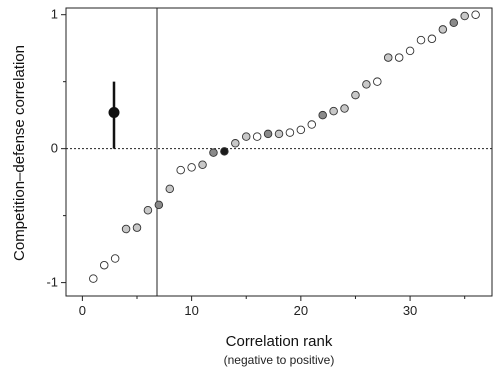 The image size is (494, 373). Describe the element at coordinates (279, 360) in the screenshot. I see `x-axis-subtitle: (negative to positive)` at that location.